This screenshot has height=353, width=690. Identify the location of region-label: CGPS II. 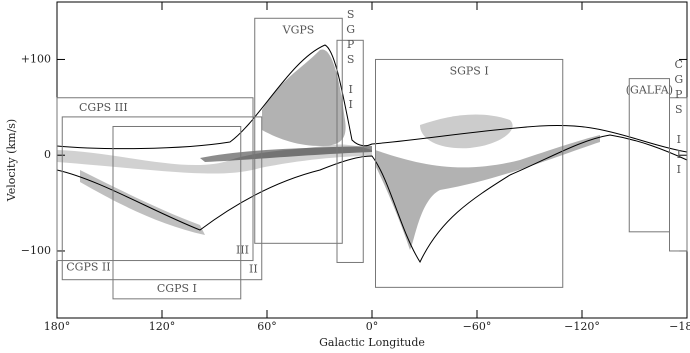
(88, 267).